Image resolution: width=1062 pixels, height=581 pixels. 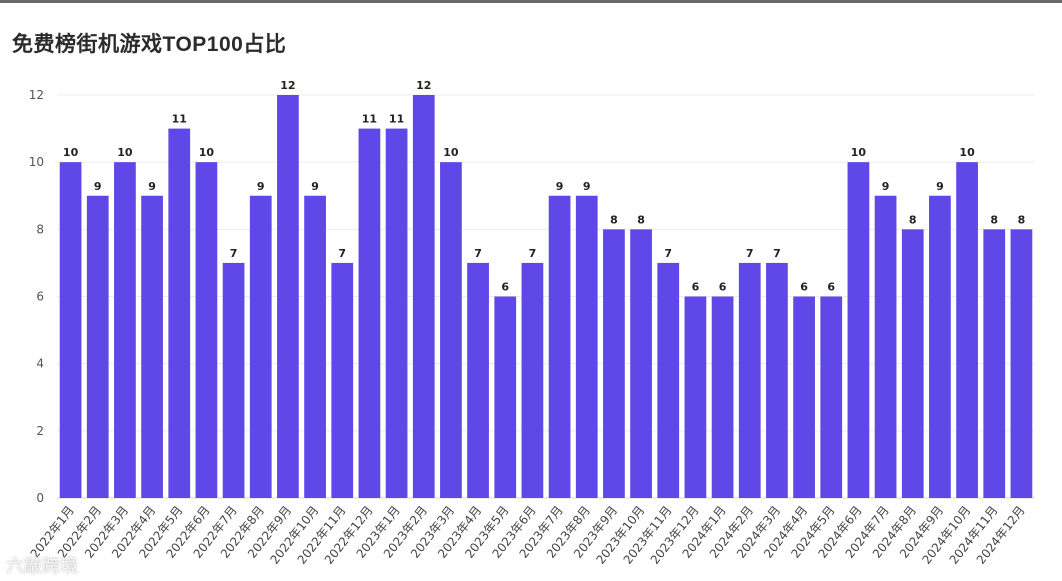 What do you see at coordinates (40, 229) in the screenshot?
I see `y-tick-label: 8` at bounding box center [40, 229].